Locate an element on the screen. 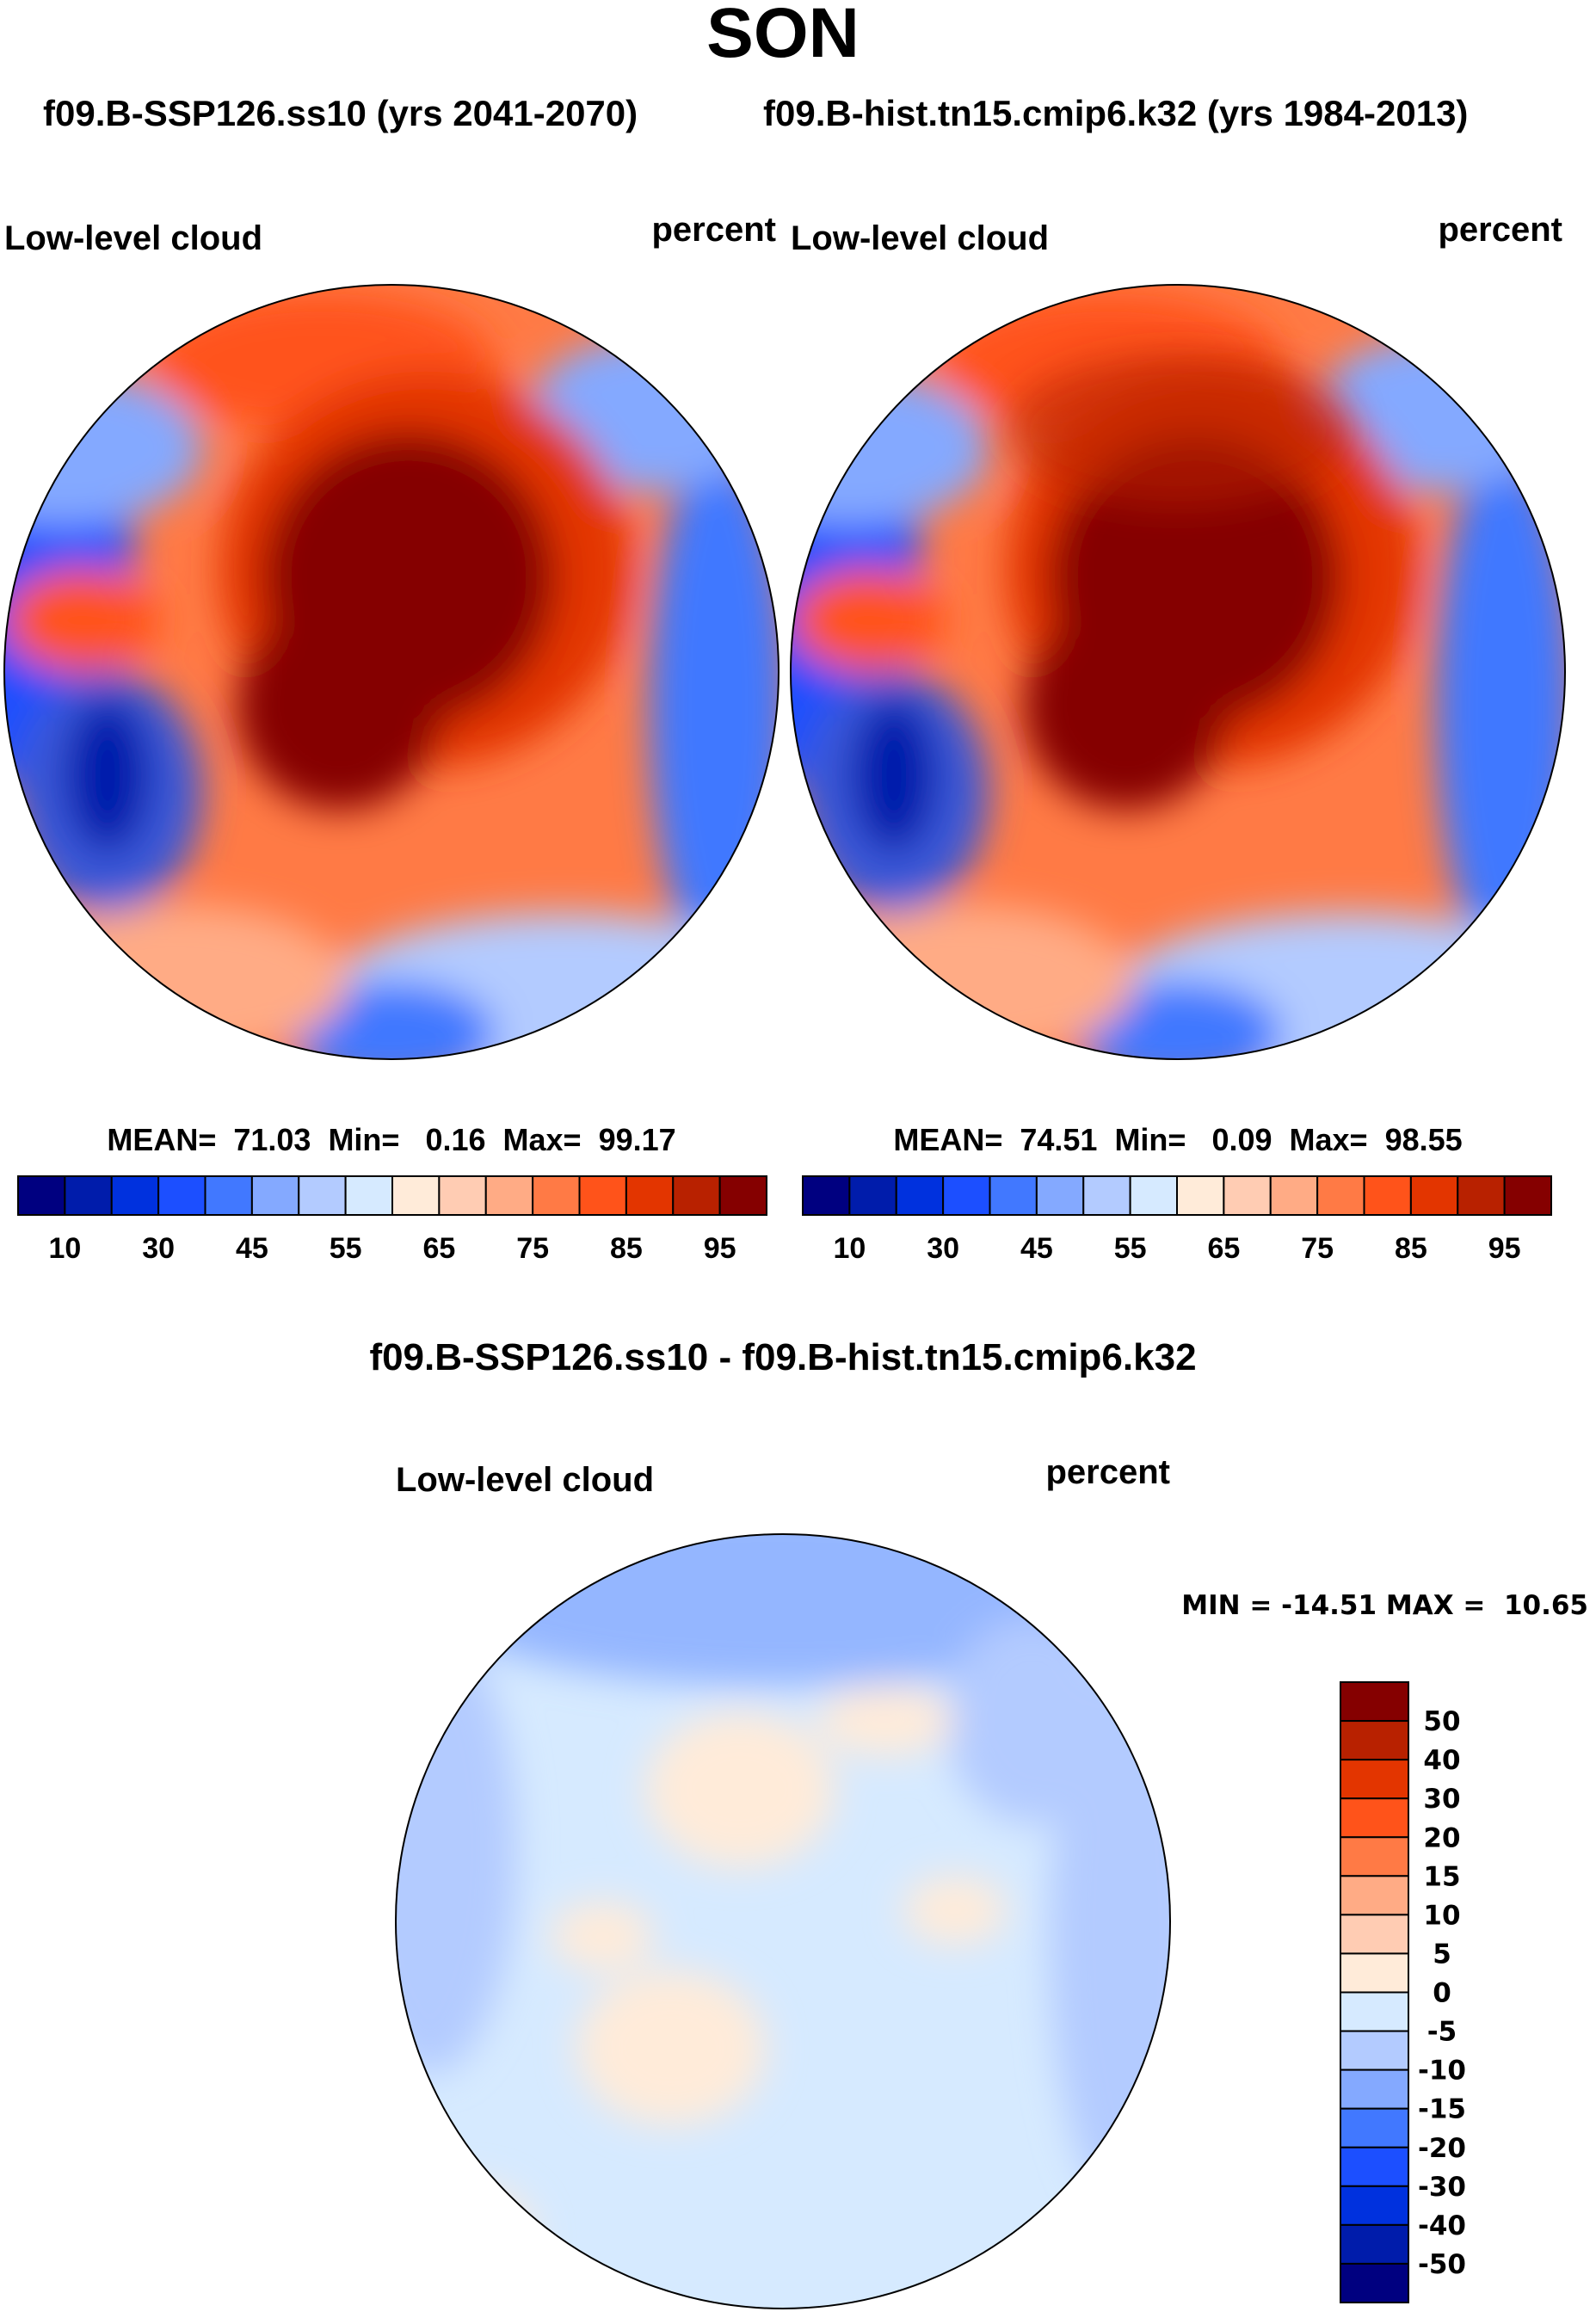  left-stats: MEAN= 71.03 Min= 0.16 Max= 99.17 is located at coordinates (391, 1139).